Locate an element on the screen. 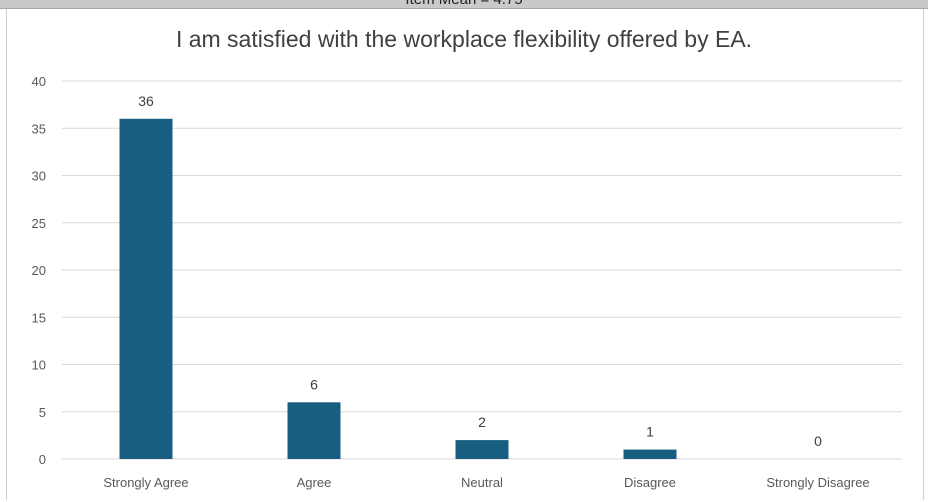  x-category-label: Strongly Disagree is located at coordinates (817, 482).